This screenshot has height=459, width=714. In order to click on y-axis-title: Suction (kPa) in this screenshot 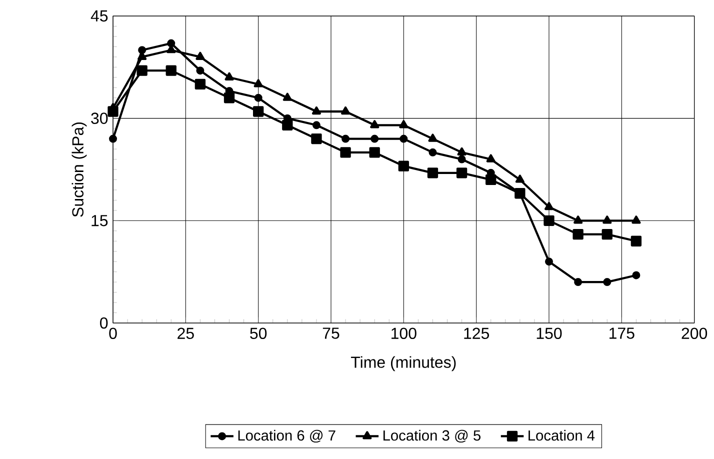, I will do `click(79, 169)`.